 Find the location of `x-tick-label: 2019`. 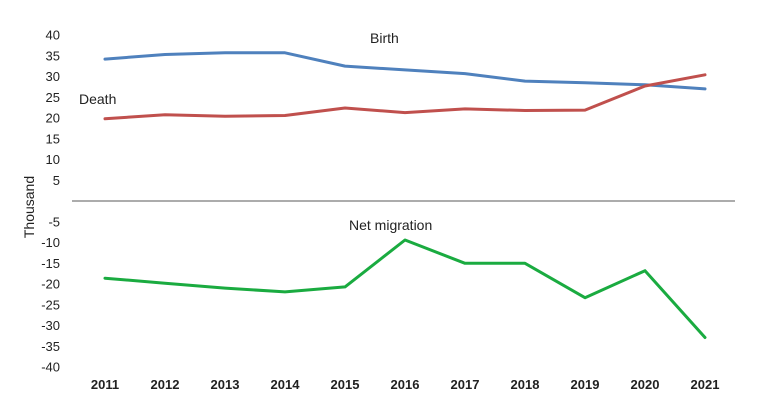

x-tick-label: 2019 is located at coordinates (585, 384).